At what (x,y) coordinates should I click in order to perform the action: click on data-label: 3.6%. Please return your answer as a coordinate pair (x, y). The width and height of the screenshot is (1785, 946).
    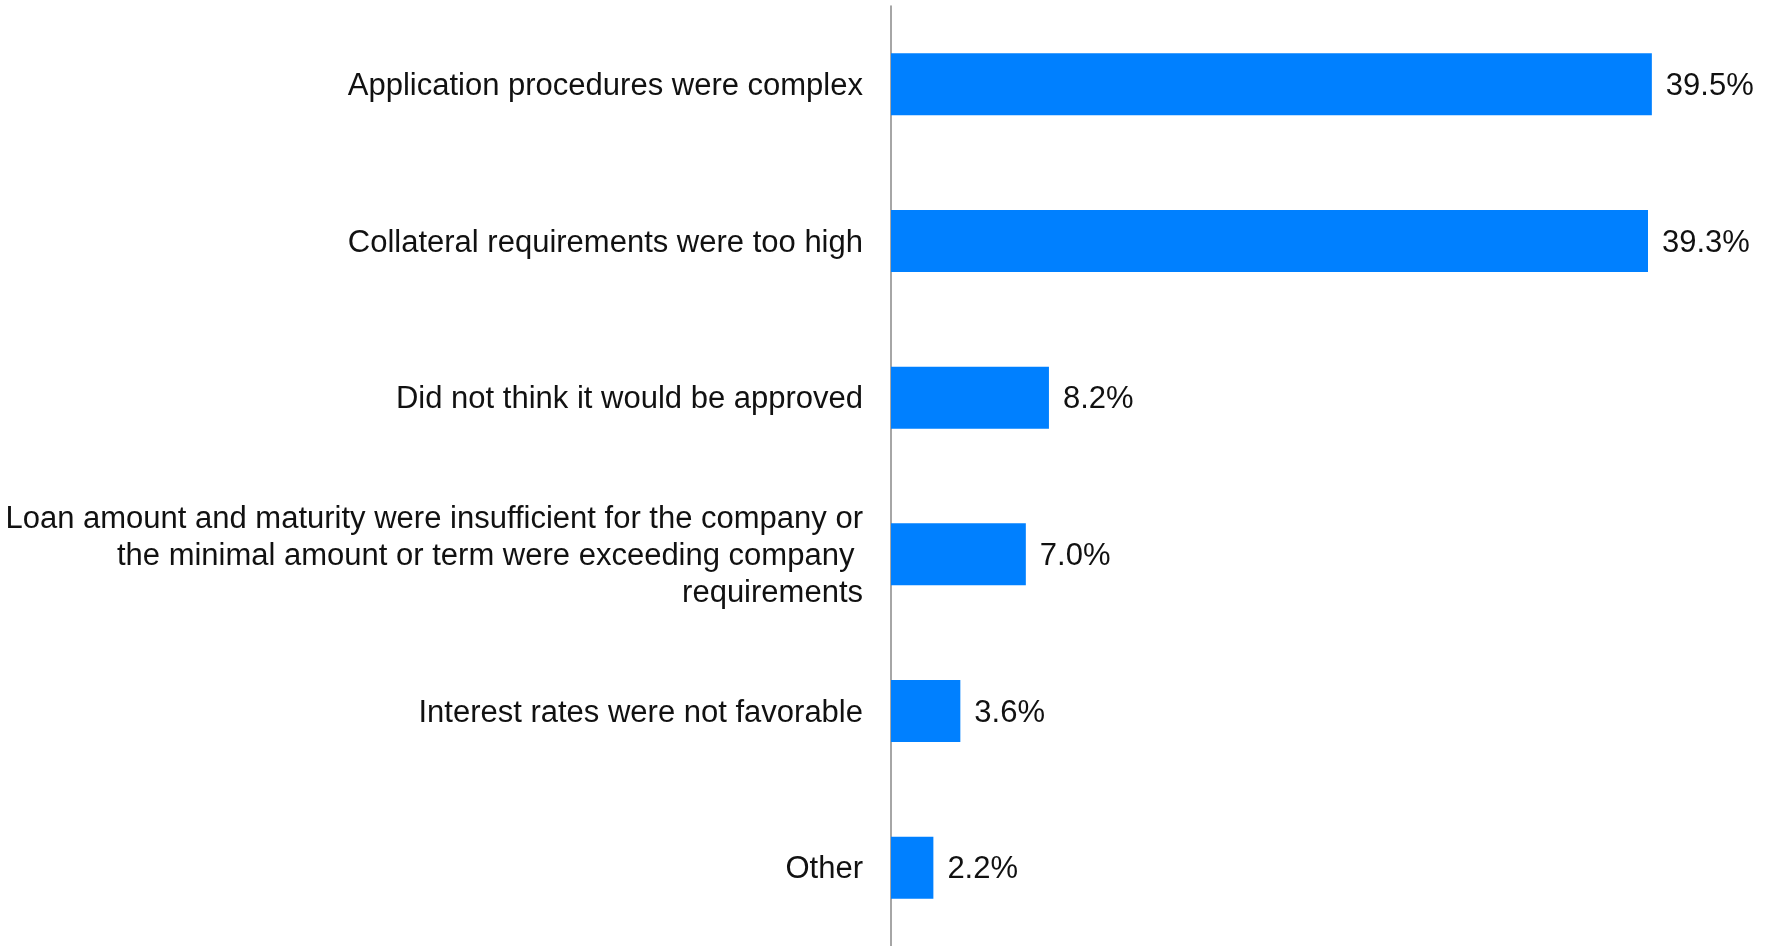
    Looking at the image, I should click on (1010, 711).